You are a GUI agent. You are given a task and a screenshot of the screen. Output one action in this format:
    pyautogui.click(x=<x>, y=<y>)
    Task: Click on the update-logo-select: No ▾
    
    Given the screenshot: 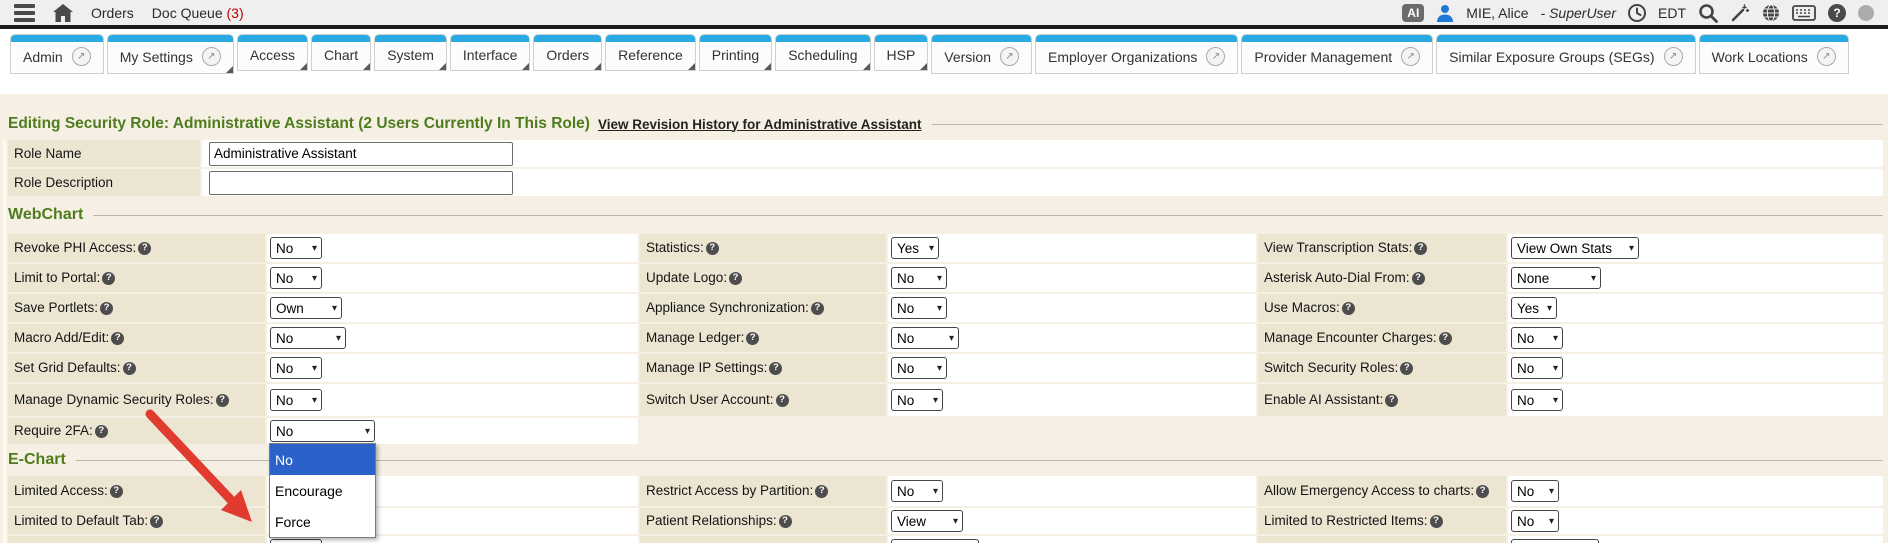 What is the action you would take?
    pyautogui.click(x=919, y=278)
    